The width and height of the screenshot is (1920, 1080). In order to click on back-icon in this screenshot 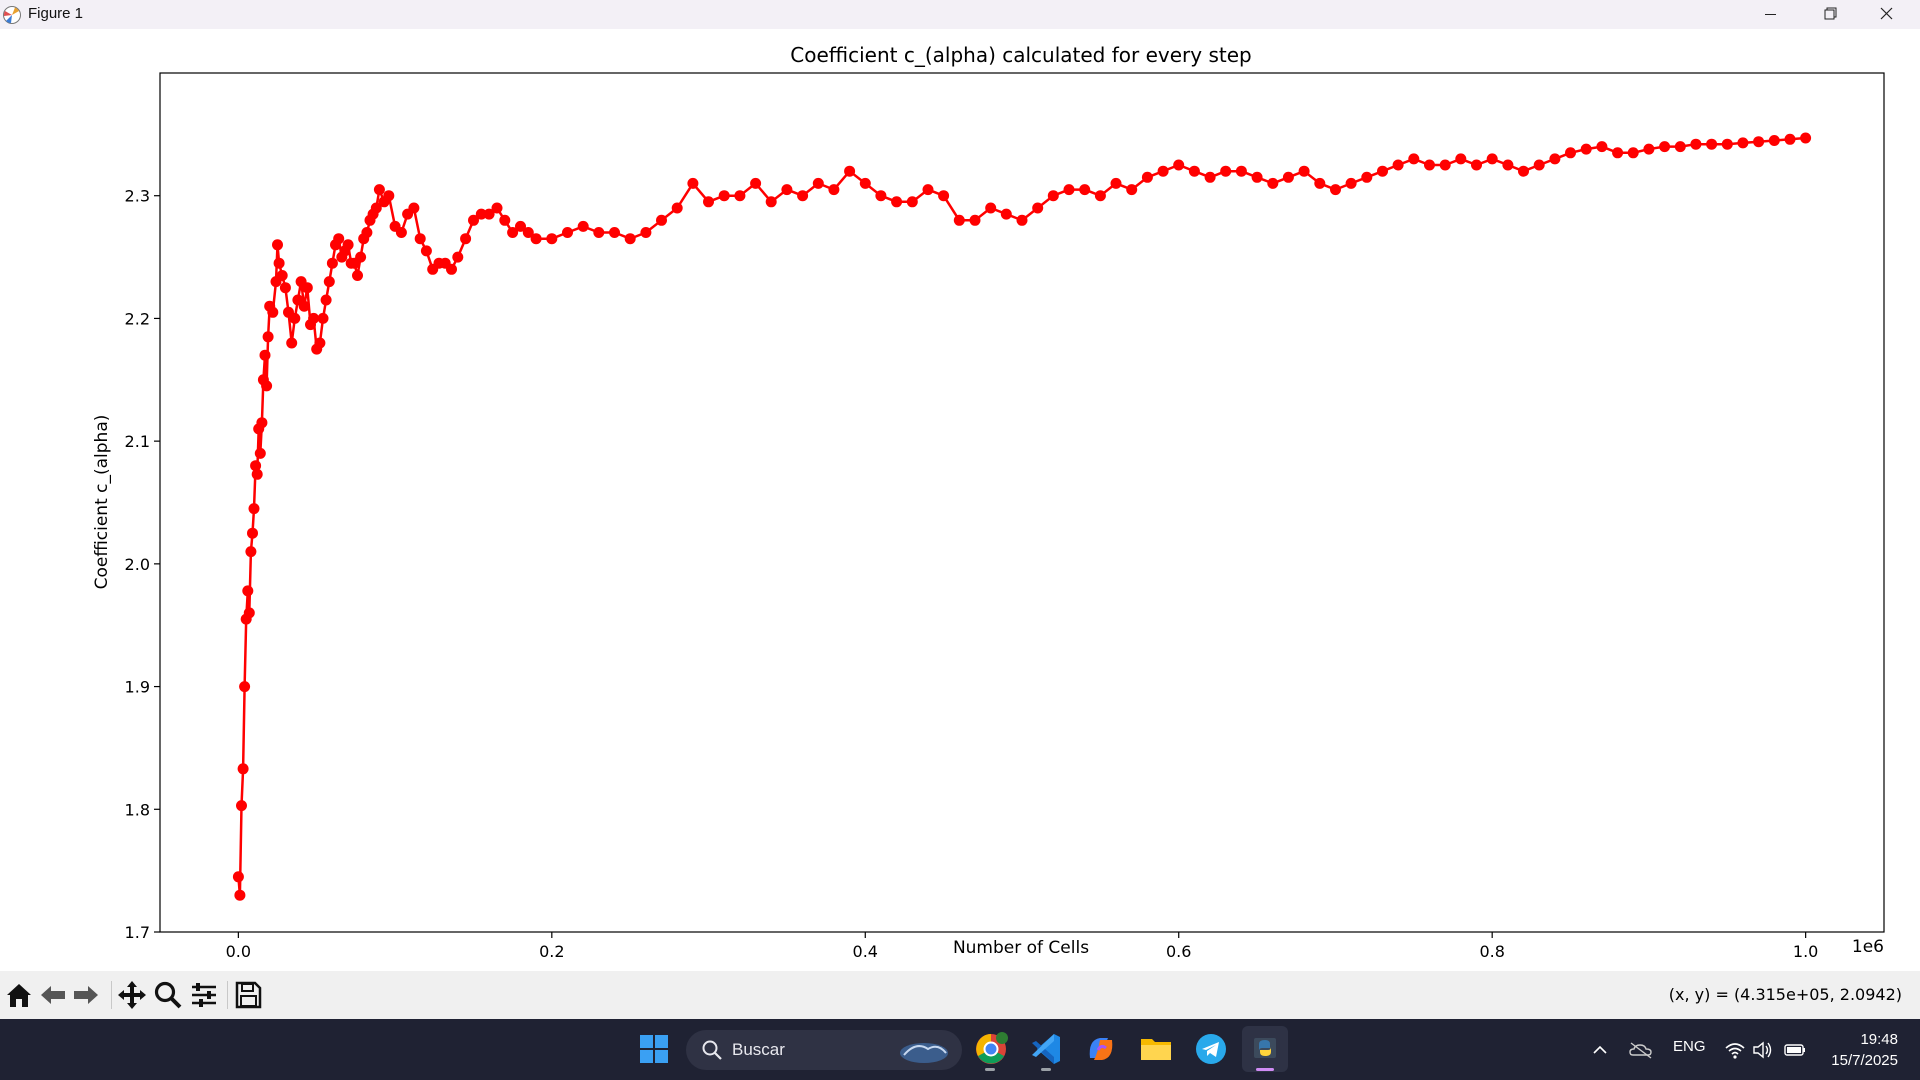, I will do `click(53, 995)`.